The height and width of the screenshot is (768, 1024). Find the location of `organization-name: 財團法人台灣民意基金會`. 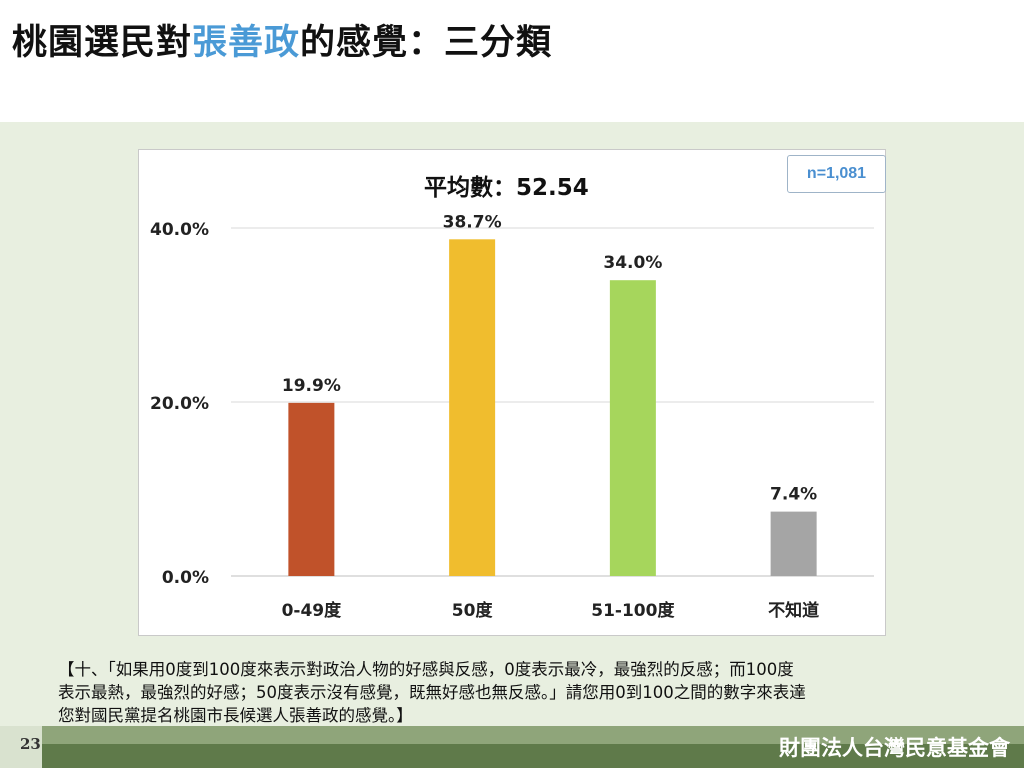

organization-name: 財團法人台灣民意基金會 is located at coordinates (894, 748).